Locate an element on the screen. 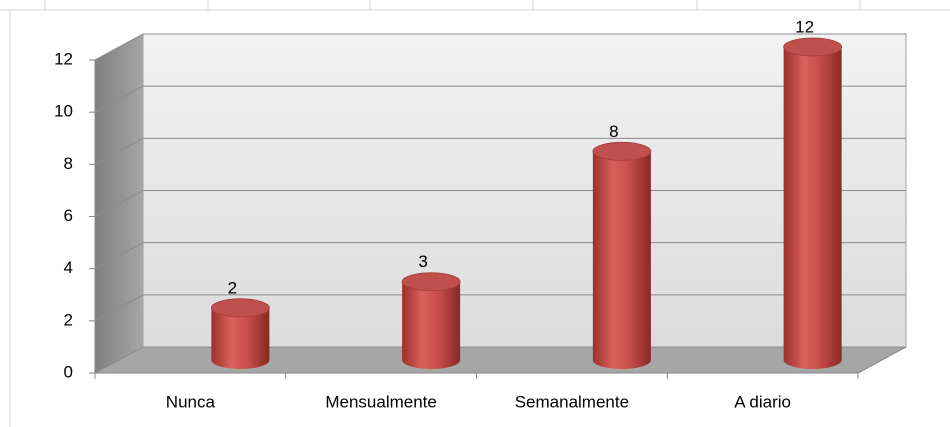  y-tick-label: 2 is located at coordinates (68, 319).